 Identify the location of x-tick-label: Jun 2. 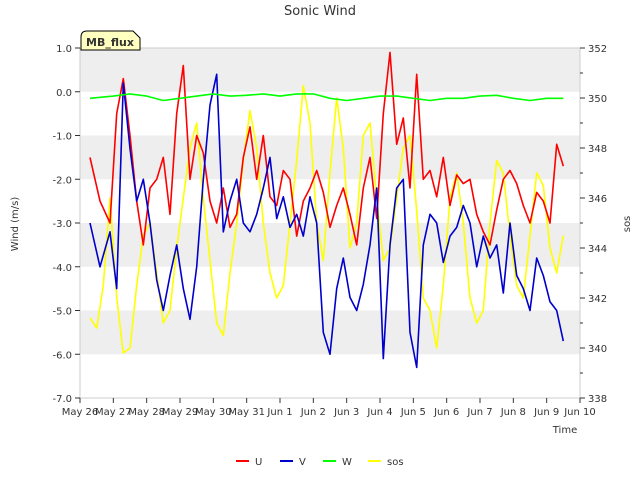
(313, 412).